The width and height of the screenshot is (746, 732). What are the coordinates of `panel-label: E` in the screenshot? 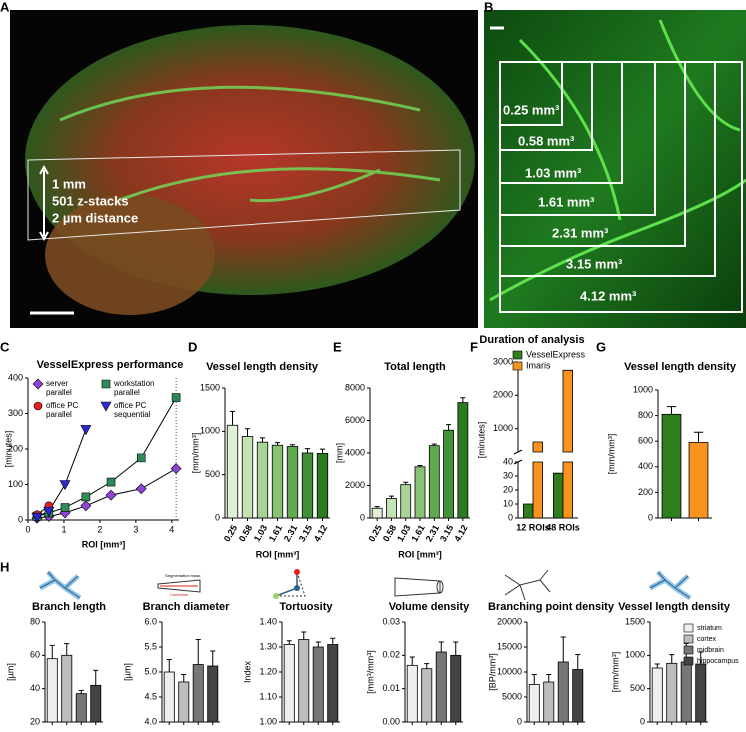 It's located at (337, 346).